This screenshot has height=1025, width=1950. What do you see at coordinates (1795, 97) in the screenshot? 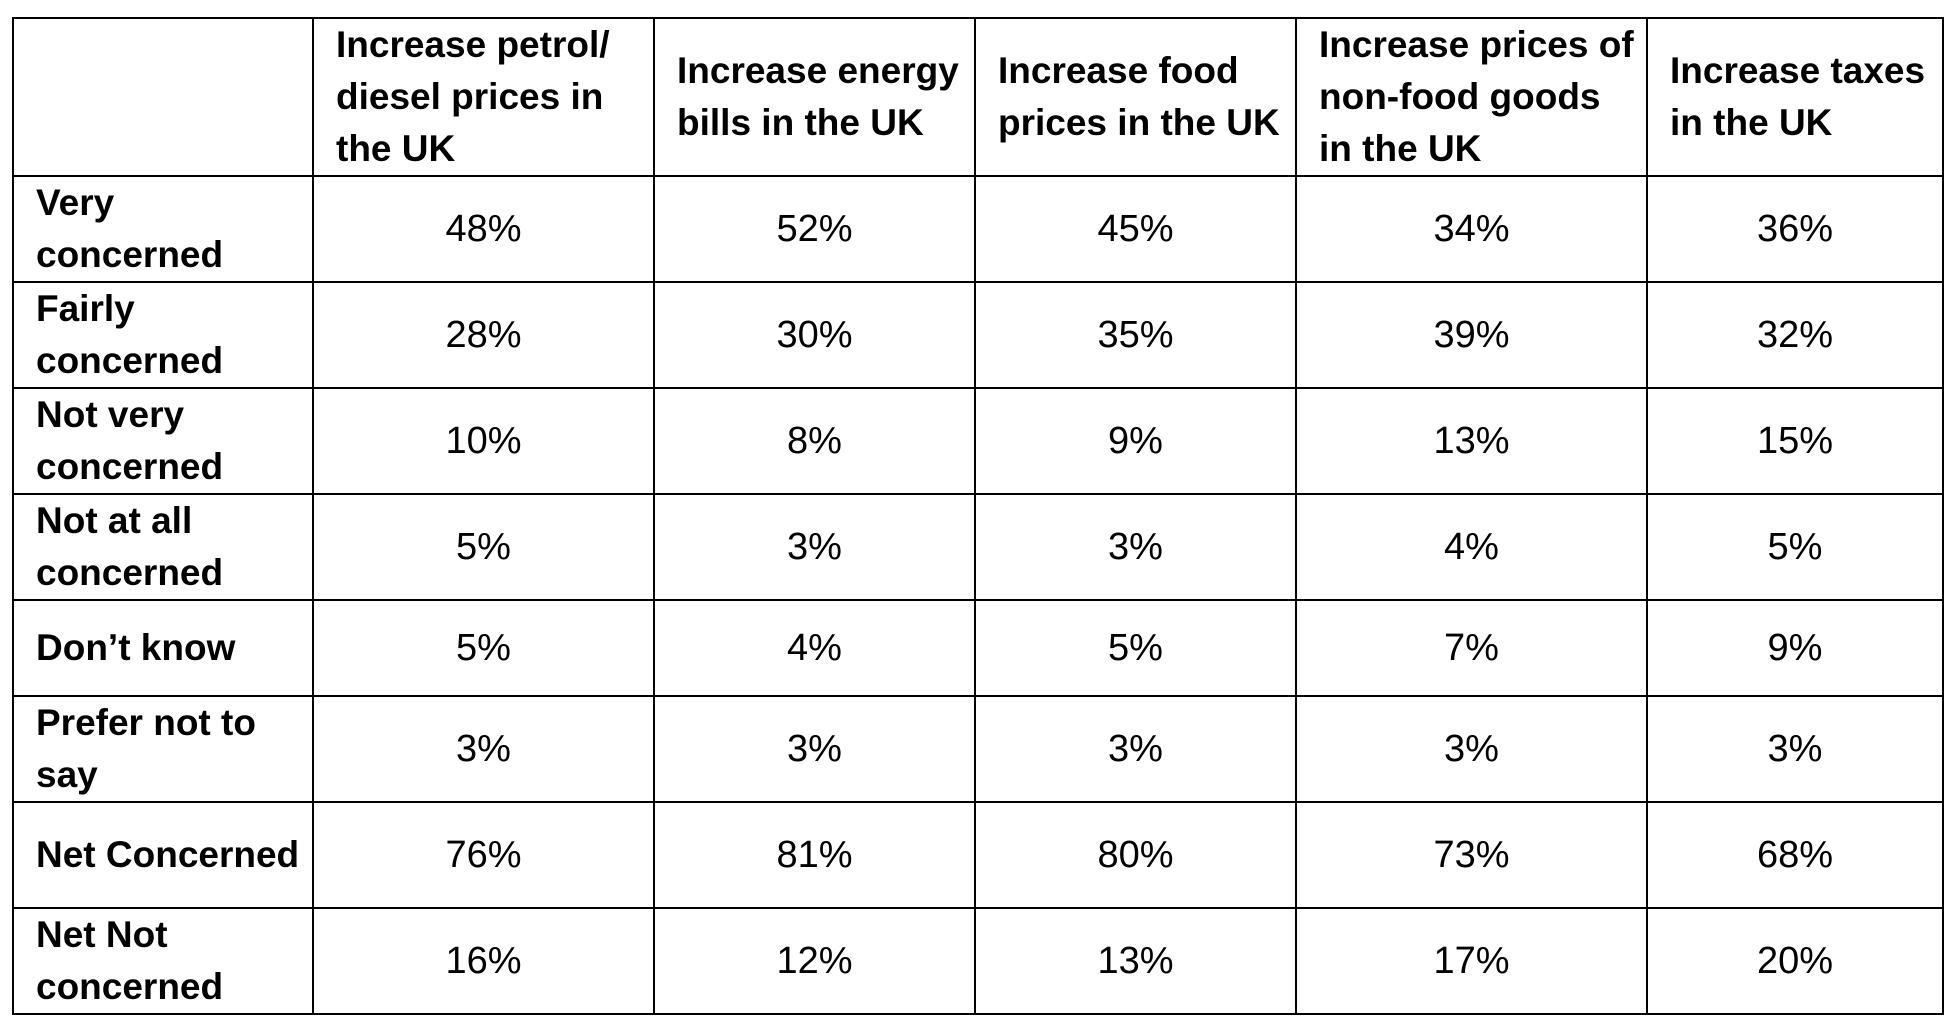
I see `column-header: Increase taxes in the UK` at bounding box center [1795, 97].